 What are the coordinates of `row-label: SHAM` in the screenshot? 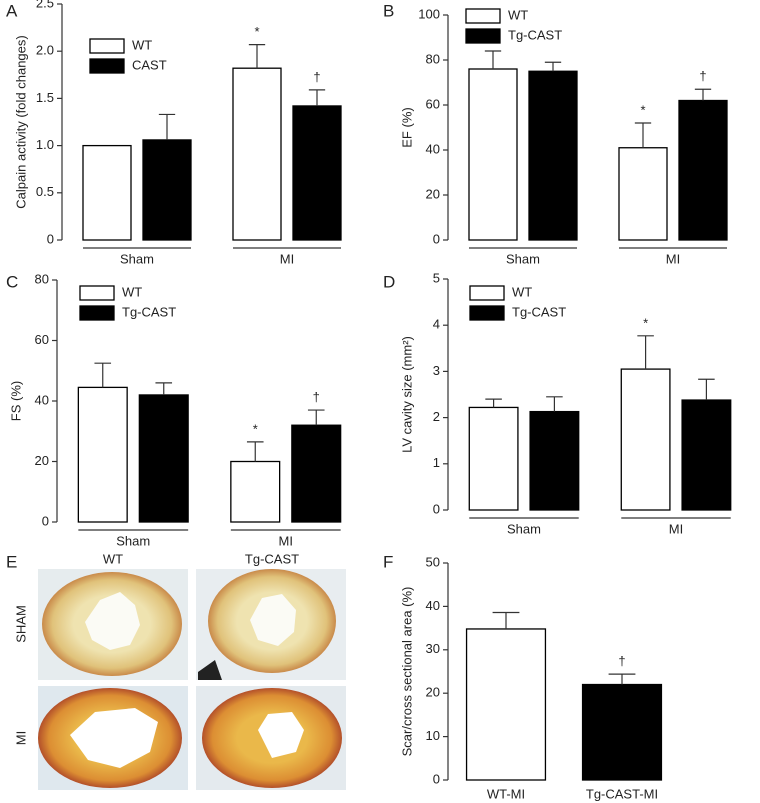 It's located at (20, 624).